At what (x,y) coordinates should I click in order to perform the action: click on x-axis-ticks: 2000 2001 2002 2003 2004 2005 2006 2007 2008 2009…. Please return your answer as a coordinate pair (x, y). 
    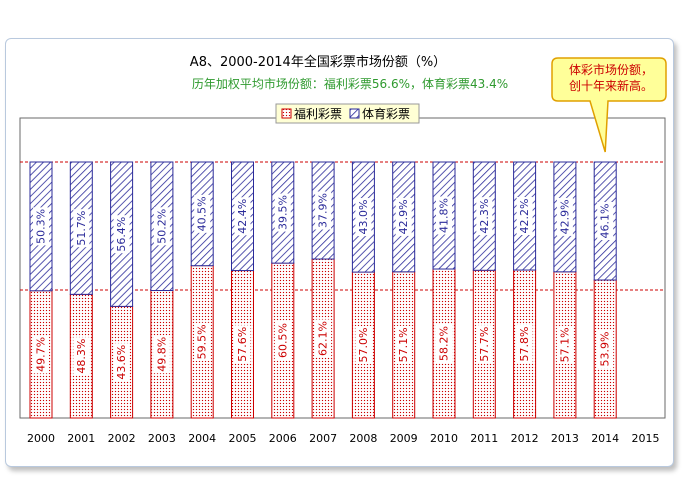
    Looking at the image, I should click on (343, 438).